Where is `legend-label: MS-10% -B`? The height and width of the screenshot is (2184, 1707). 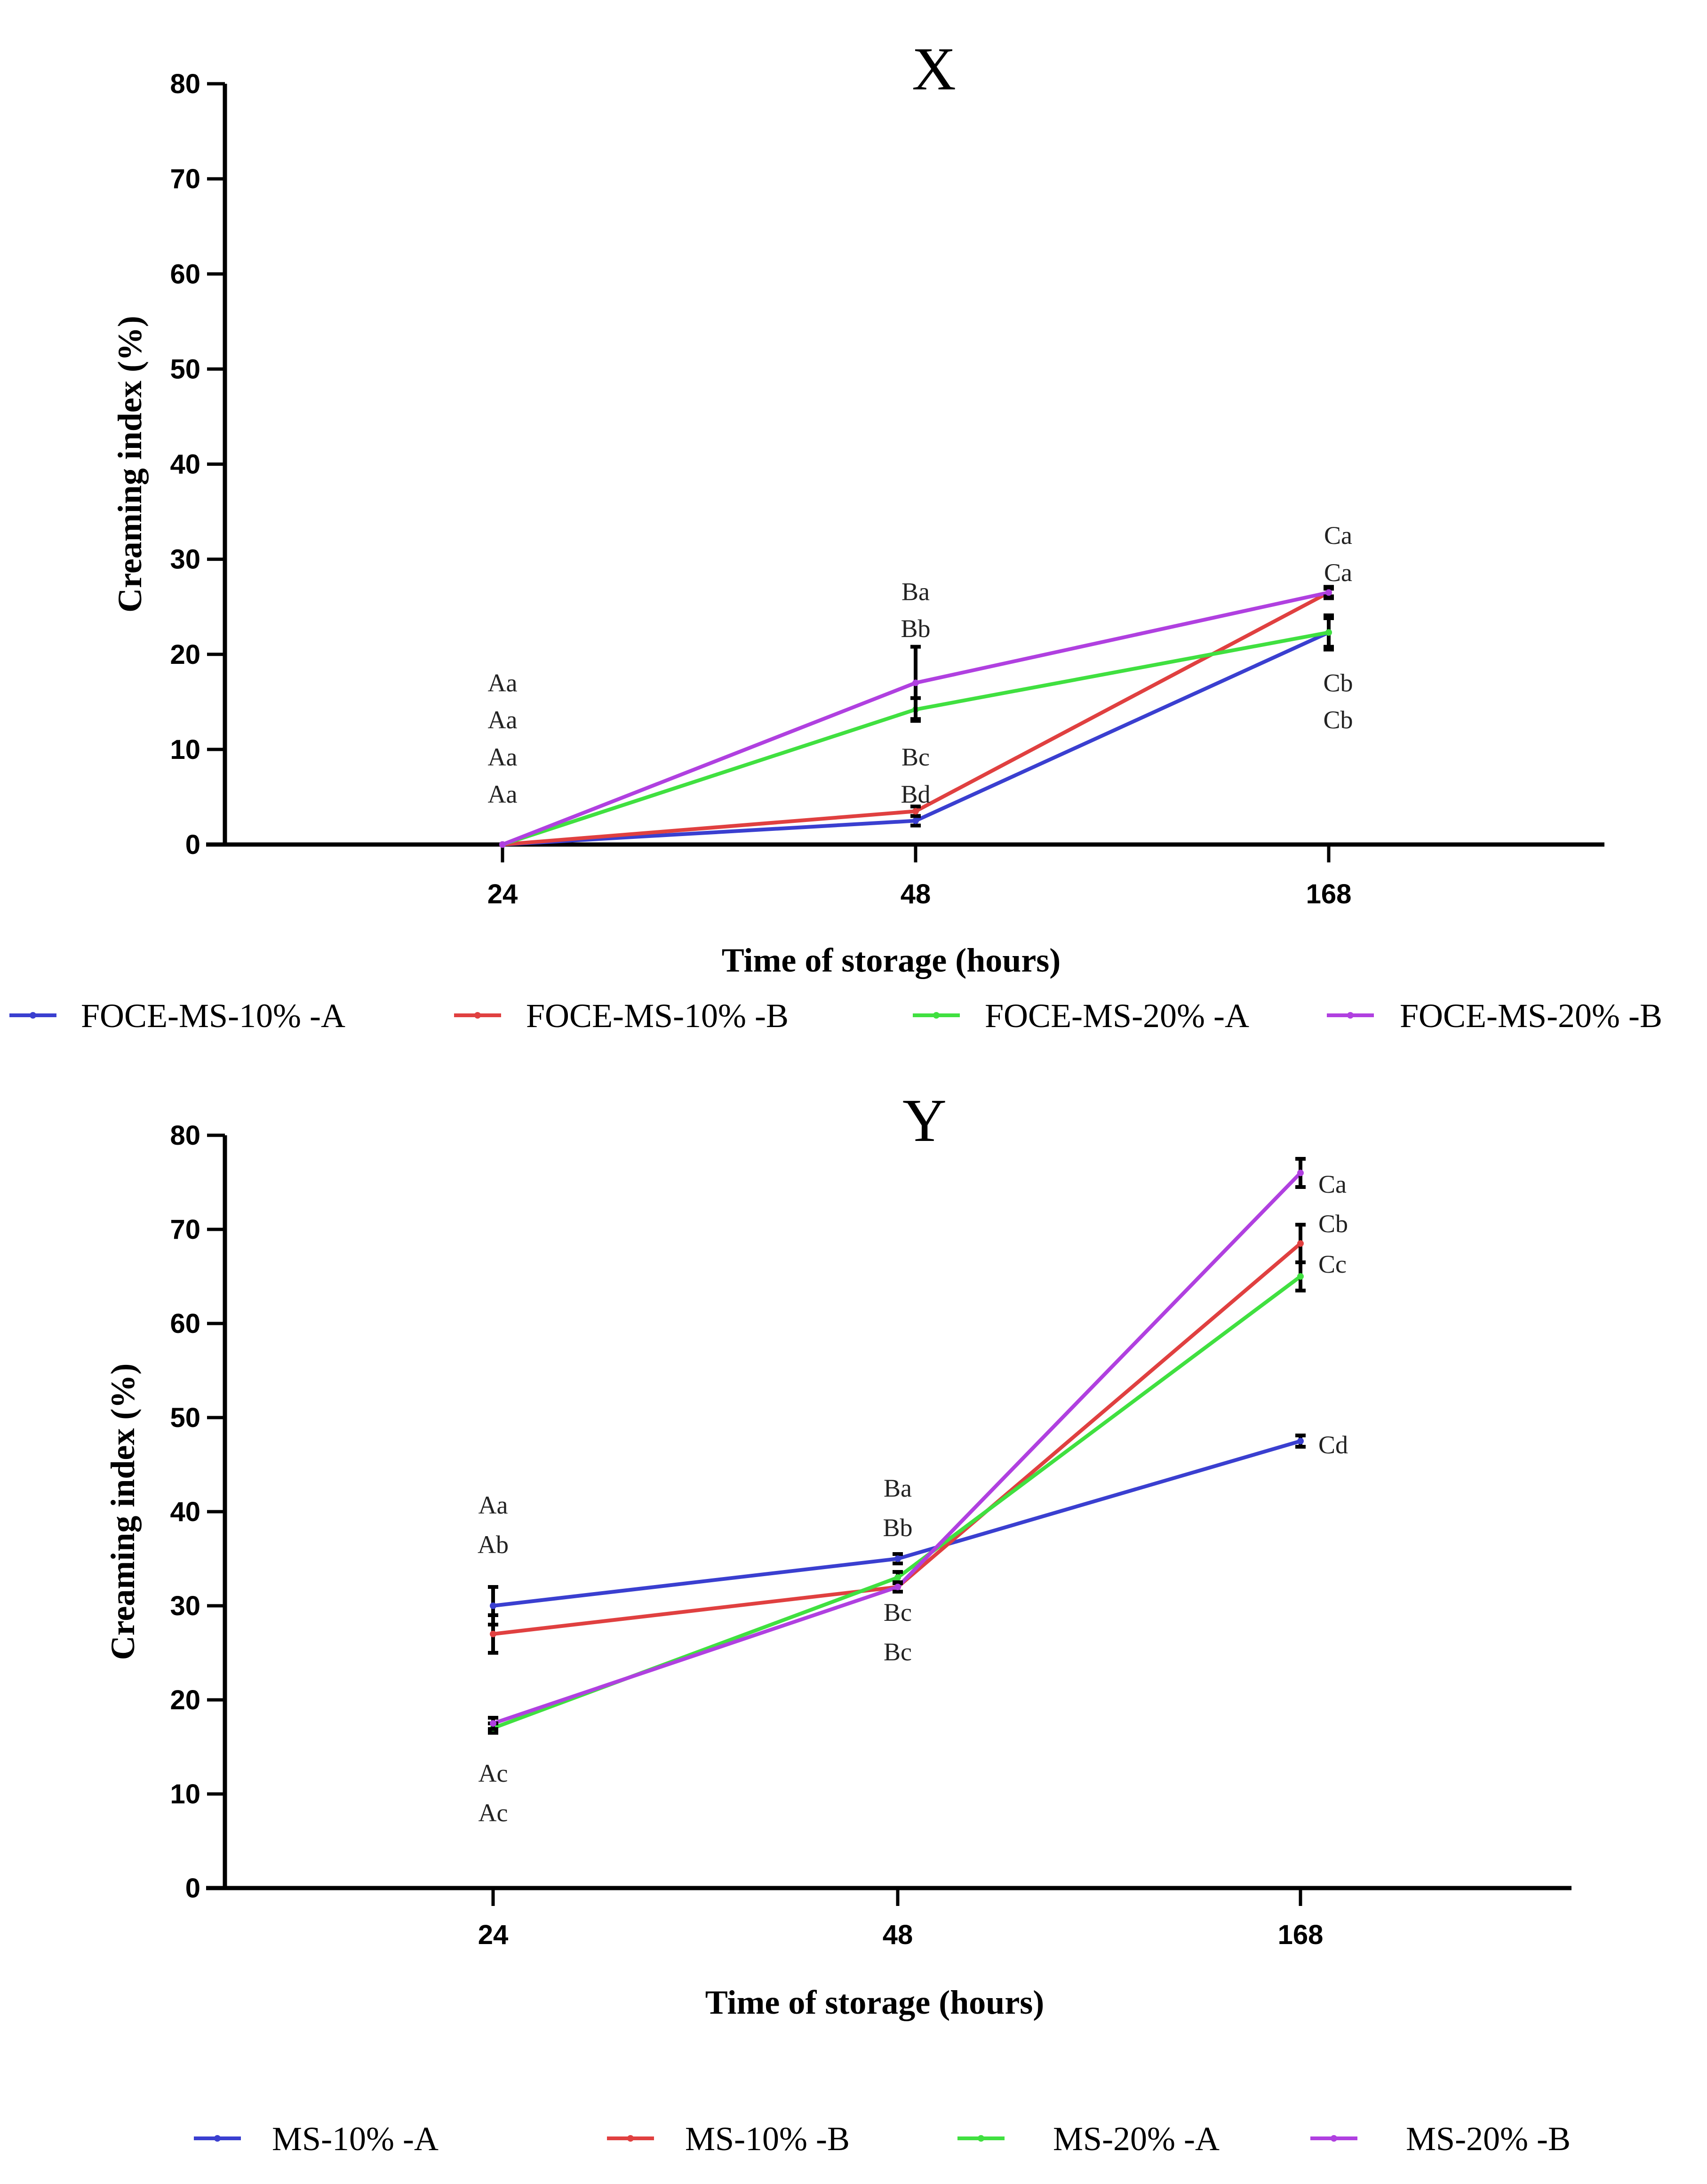
legend-label: MS-10% -B is located at coordinates (768, 2139).